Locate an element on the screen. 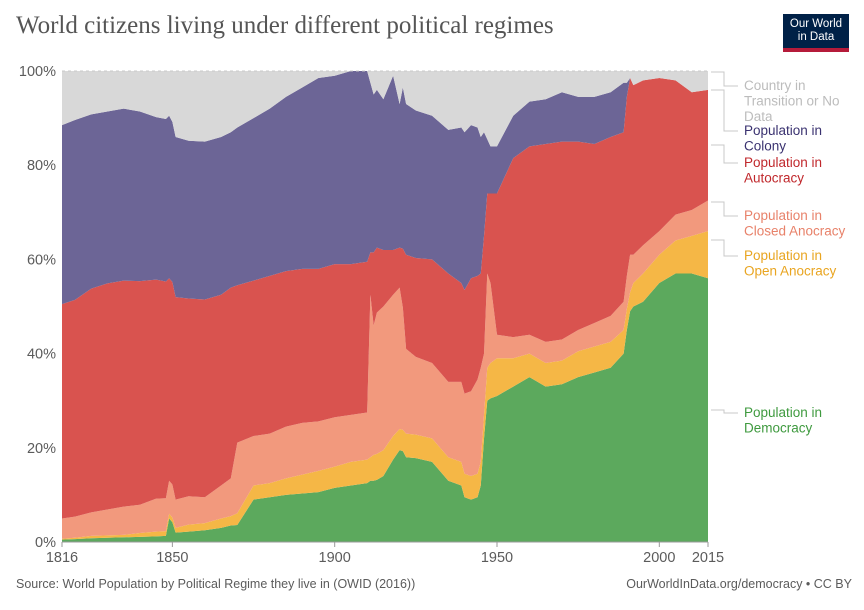 The width and height of the screenshot is (864, 610). owid-logo: Our World in Data is located at coordinates (816, 33).